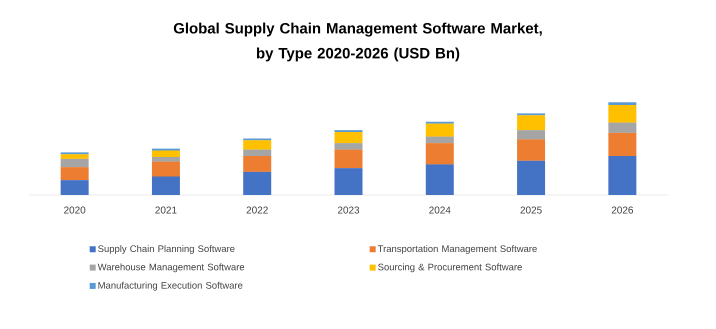  Describe the element at coordinates (358, 42) in the screenshot. I see `chart-title: Global Supply Chain Management Software Market, by Type 2020-2026 (USD Bn)` at that location.